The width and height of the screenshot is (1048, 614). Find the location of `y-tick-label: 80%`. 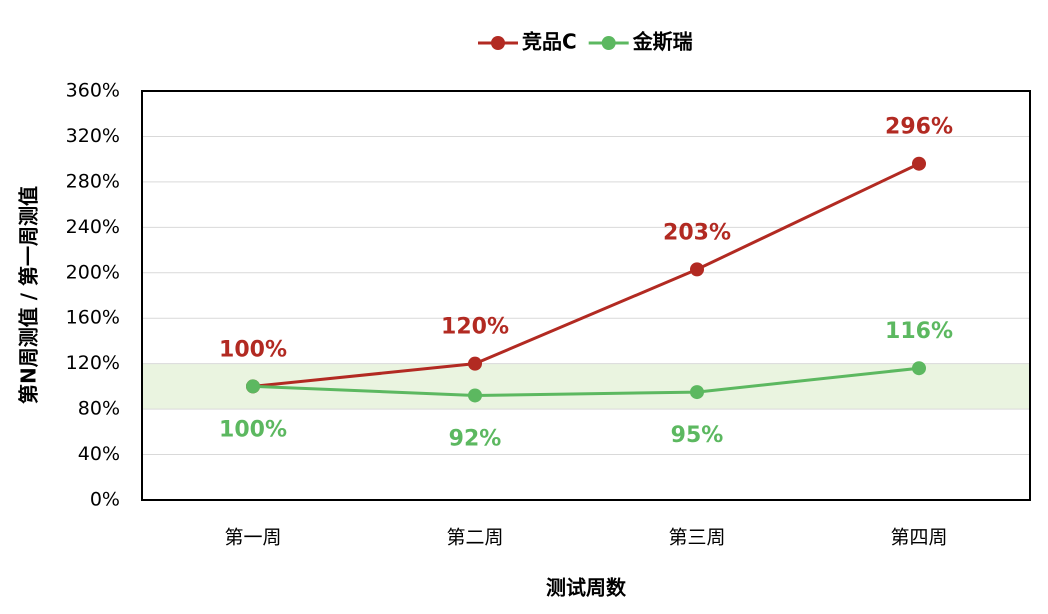

y-tick-label: 80% is located at coordinates (99, 409).